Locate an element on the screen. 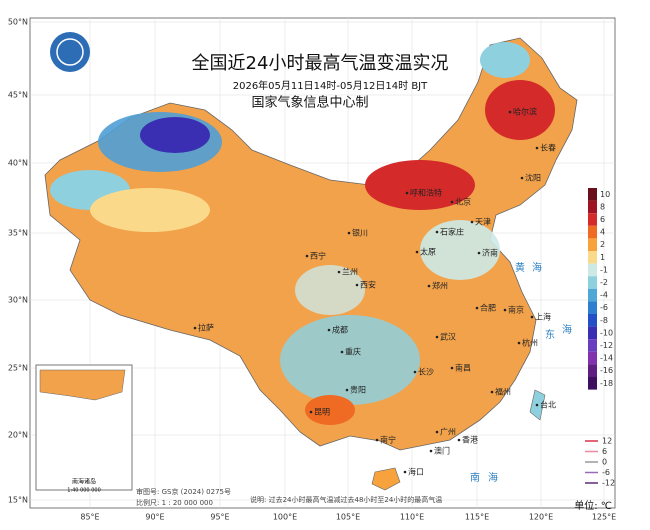 The image size is (650, 530). city-label: 长沙 is located at coordinates (426, 372).